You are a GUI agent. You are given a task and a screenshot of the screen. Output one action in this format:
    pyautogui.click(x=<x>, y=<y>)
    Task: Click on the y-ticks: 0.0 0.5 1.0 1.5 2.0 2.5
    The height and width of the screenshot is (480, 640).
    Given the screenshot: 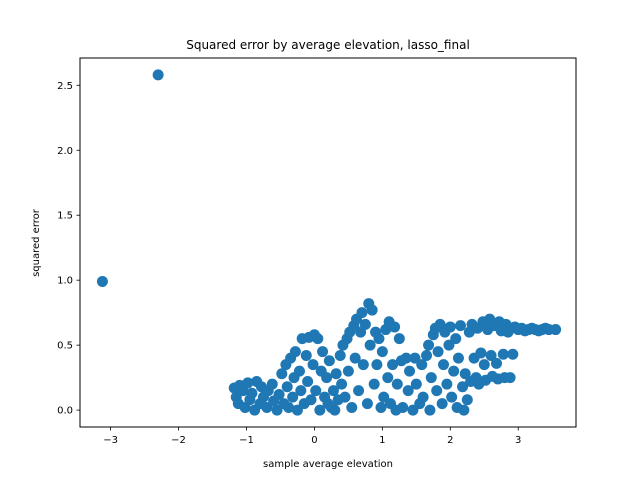 What is the action you would take?
    pyautogui.click(x=68, y=249)
    